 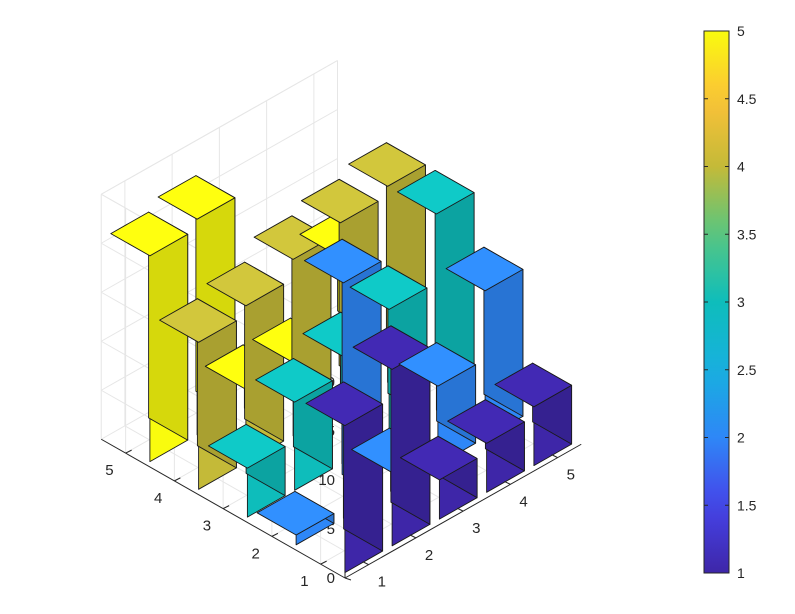 What do you see at coordinates (741, 31) in the screenshot?
I see `colorbar-tick-label: 5` at bounding box center [741, 31].